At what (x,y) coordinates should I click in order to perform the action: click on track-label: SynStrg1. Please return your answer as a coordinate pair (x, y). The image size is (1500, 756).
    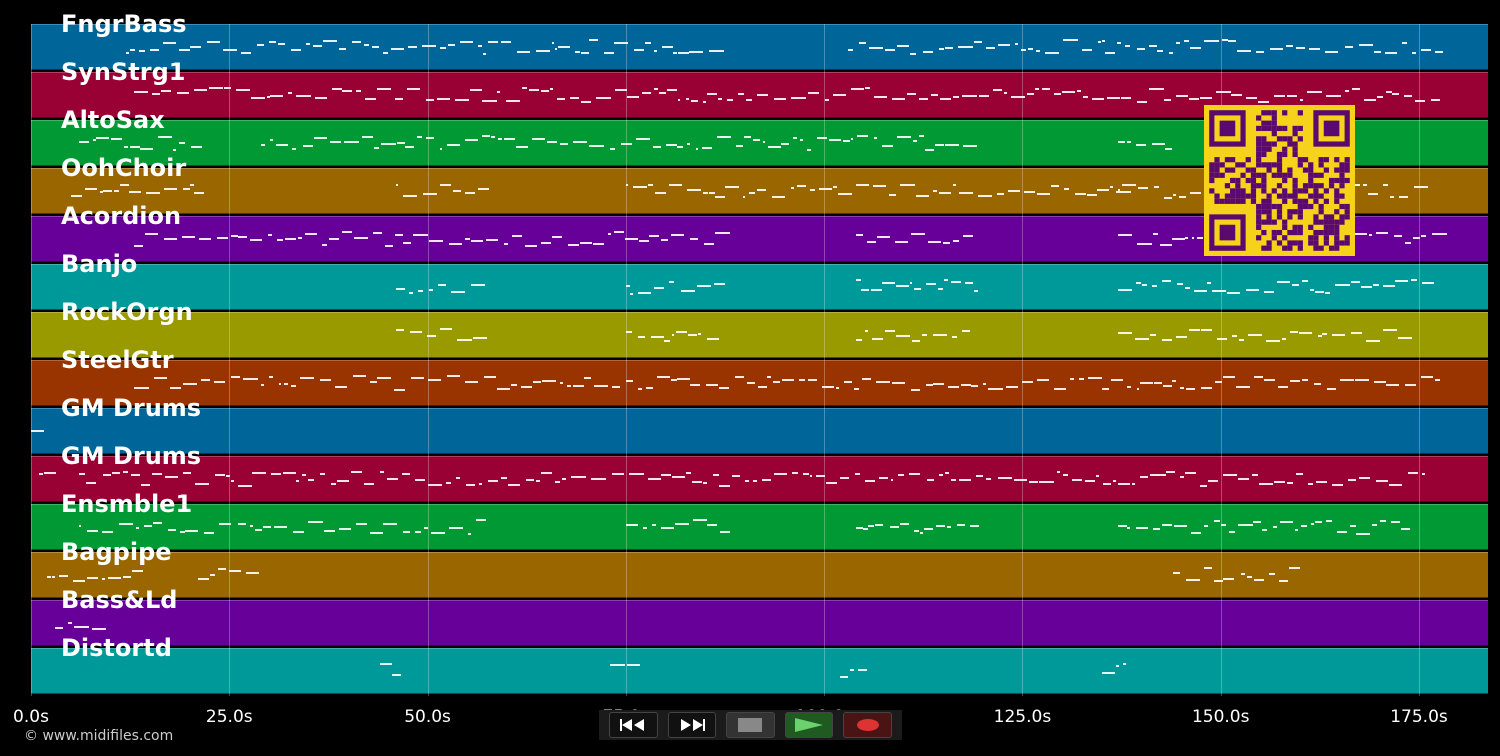
    Looking at the image, I should click on (123, 72).